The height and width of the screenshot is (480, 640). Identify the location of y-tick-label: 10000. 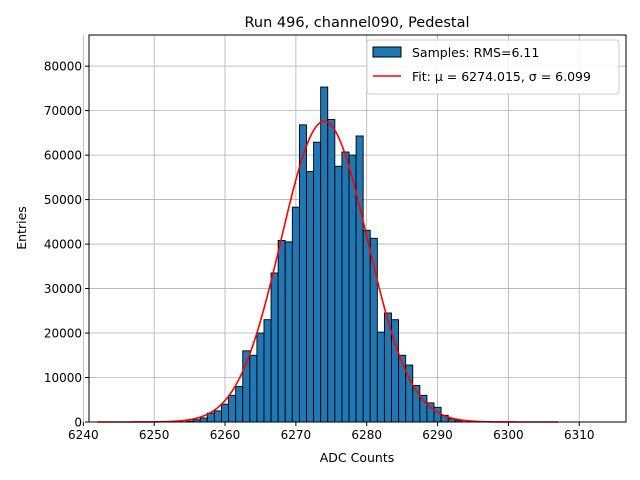
(63, 378).